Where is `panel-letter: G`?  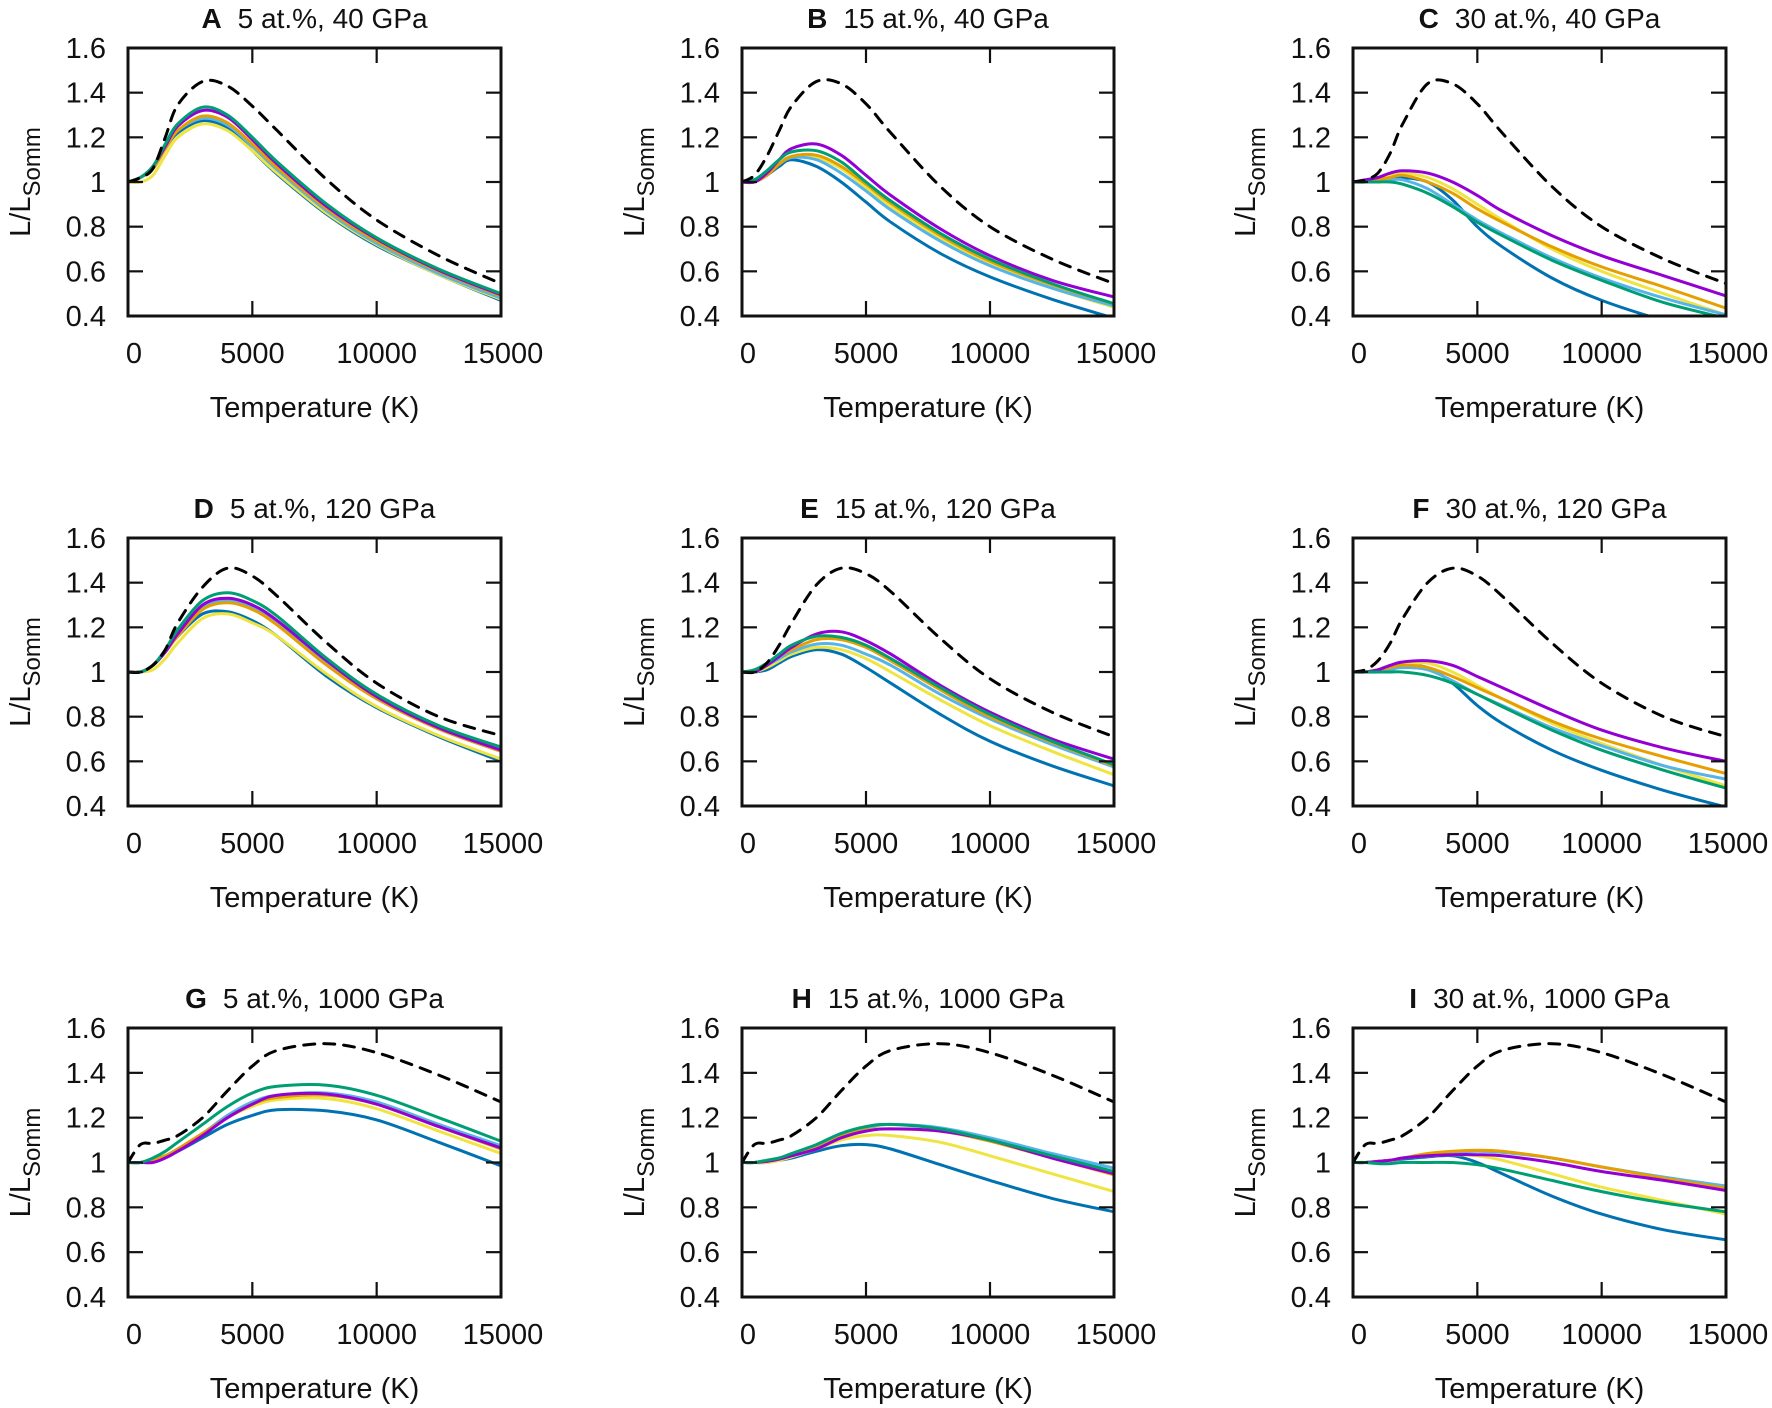
panel-letter: G is located at coordinates (196, 998).